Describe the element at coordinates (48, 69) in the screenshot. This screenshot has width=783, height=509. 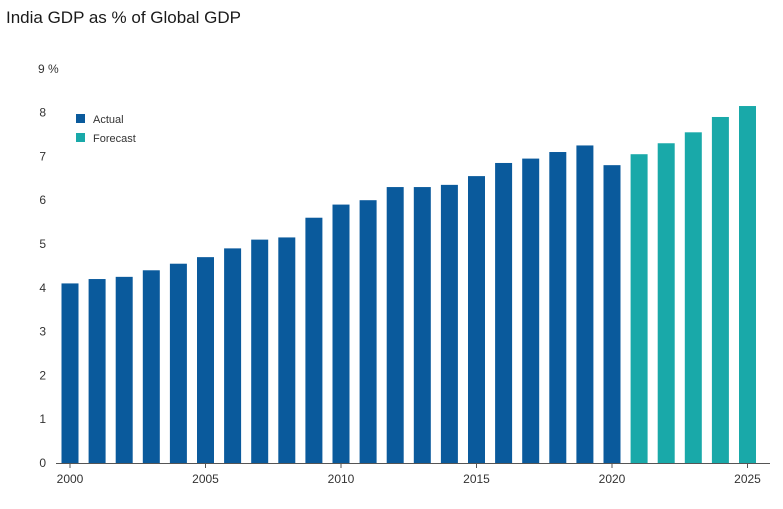
I see `y-tick-label-top: 9 %` at that location.